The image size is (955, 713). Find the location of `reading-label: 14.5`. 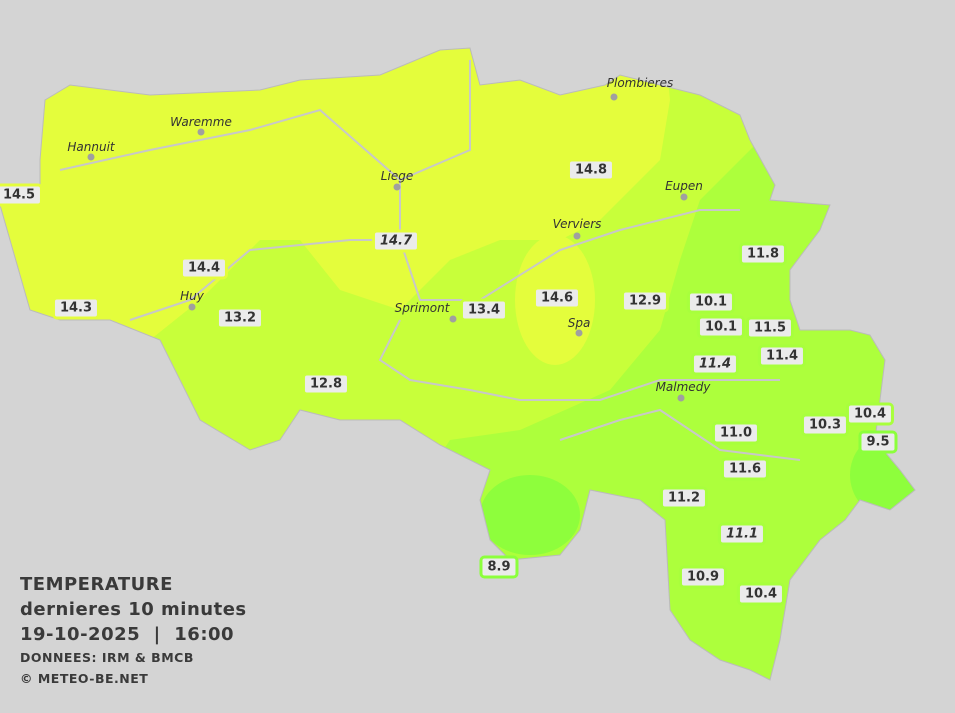

reading-label: 14.5 is located at coordinates (22, 195).